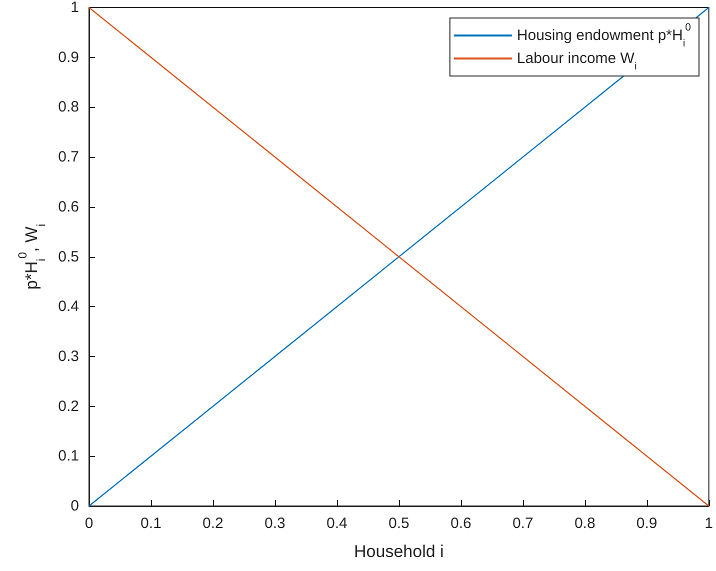 This screenshot has width=716, height=571. Describe the element at coordinates (68, 57) in the screenshot. I see `y-tick-label: 0.9` at that location.